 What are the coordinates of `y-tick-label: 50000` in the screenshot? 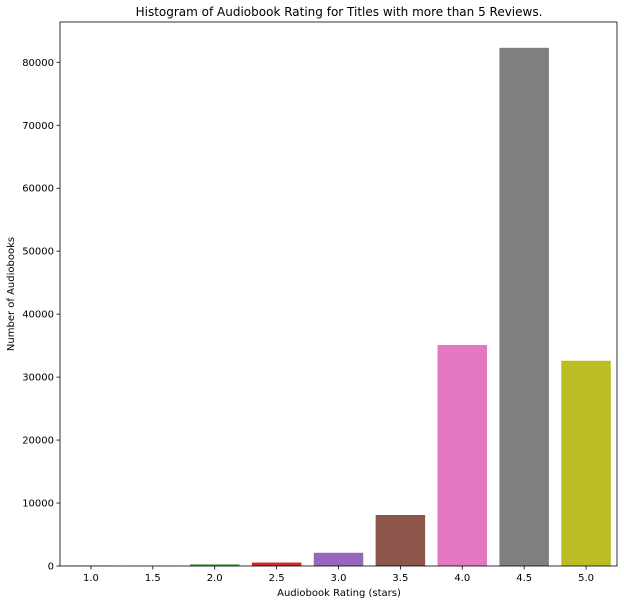 It's located at (38, 252).